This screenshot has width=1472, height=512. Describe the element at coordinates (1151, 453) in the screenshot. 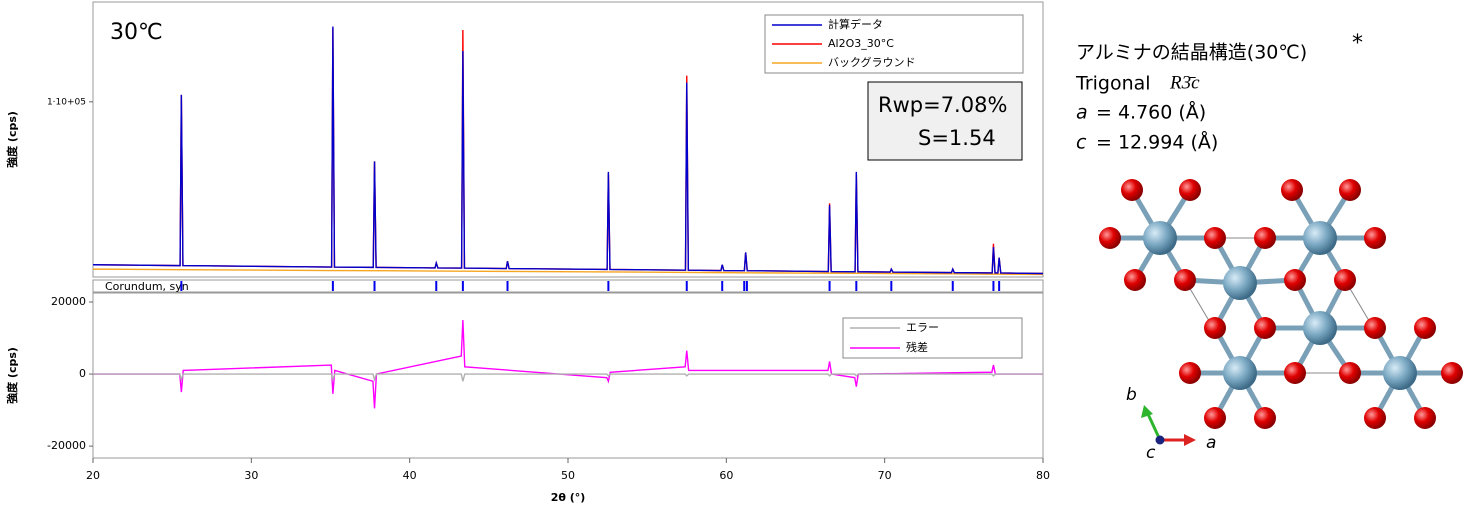

I see `axis-name: c` at that location.